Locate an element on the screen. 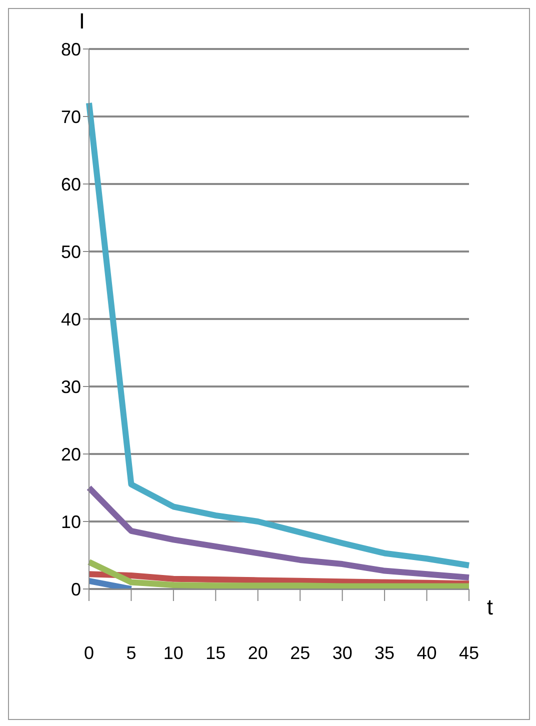 The image size is (536, 726). y-tick-label: 50 is located at coordinates (70, 252).